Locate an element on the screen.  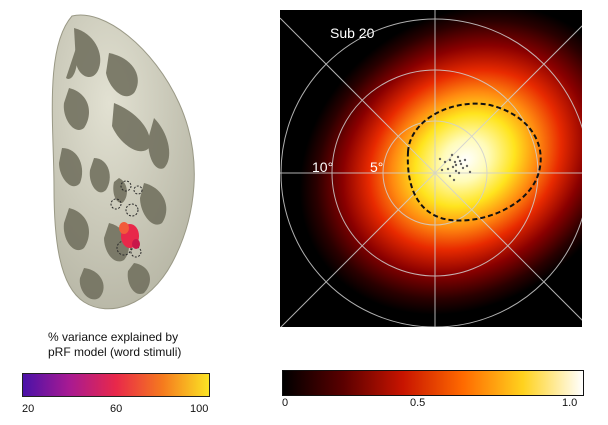
variance-colorbar is located at coordinates (116, 385).